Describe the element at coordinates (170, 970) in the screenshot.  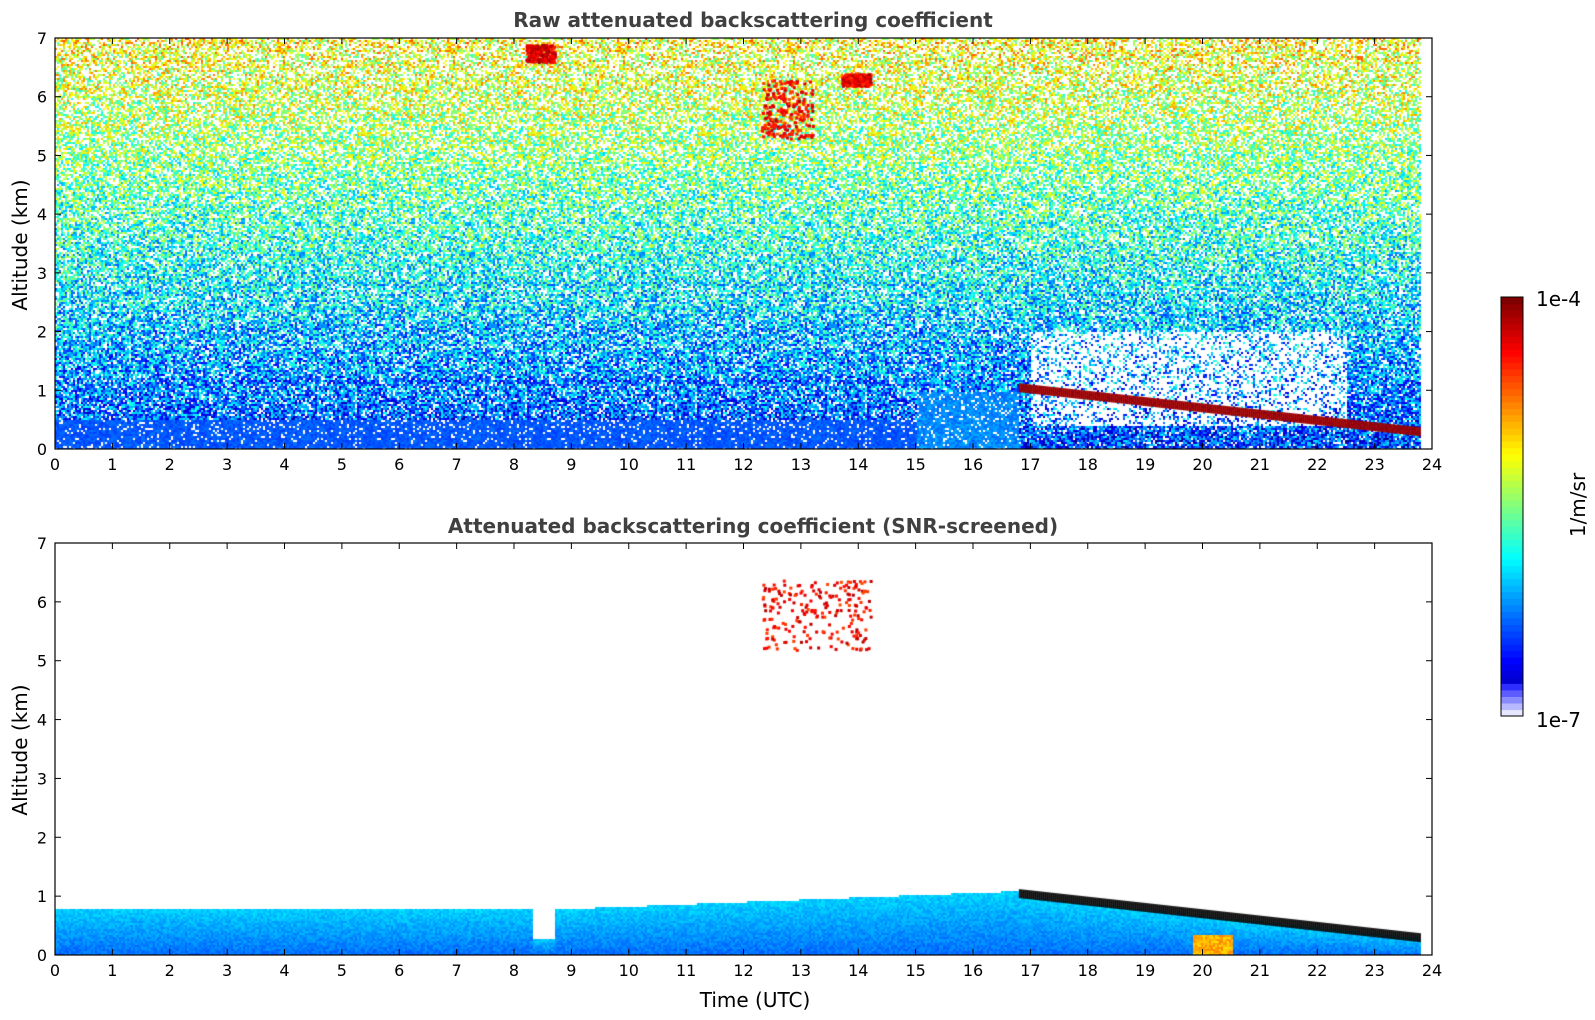
I see `x-tick-label: 2` at that location.